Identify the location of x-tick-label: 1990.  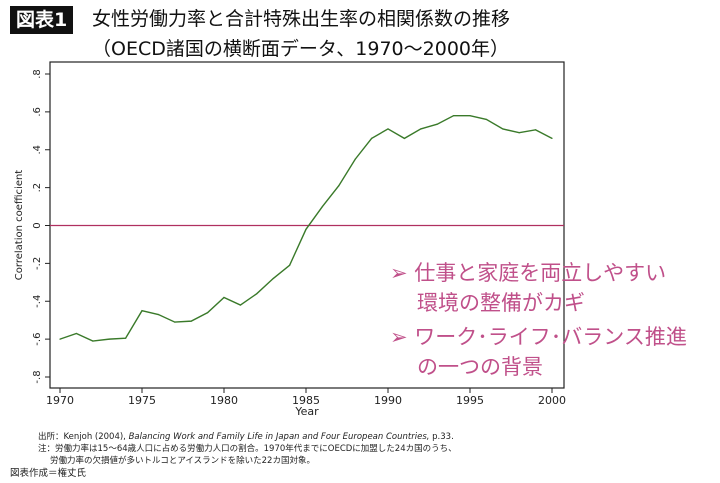
(388, 400).